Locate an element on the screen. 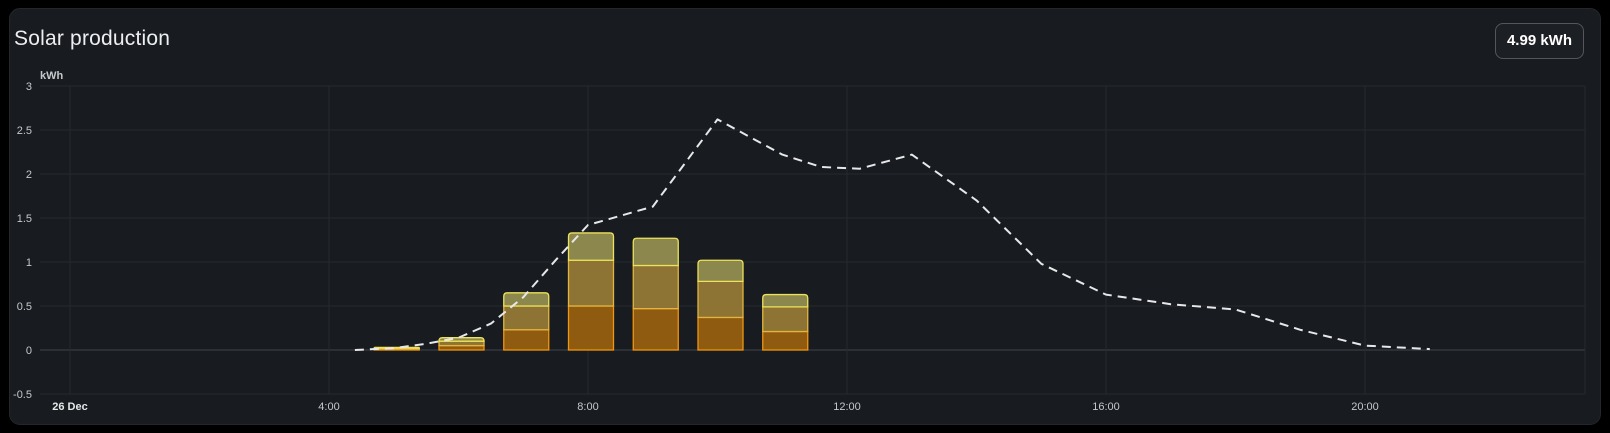  panel-title: Solar production is located at coordinates (92, 38).